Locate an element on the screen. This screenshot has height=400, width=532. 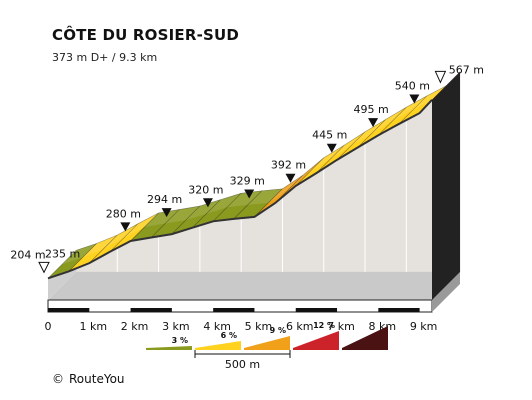
copyright-text: RouteYou is located at coordinates (97, 379).